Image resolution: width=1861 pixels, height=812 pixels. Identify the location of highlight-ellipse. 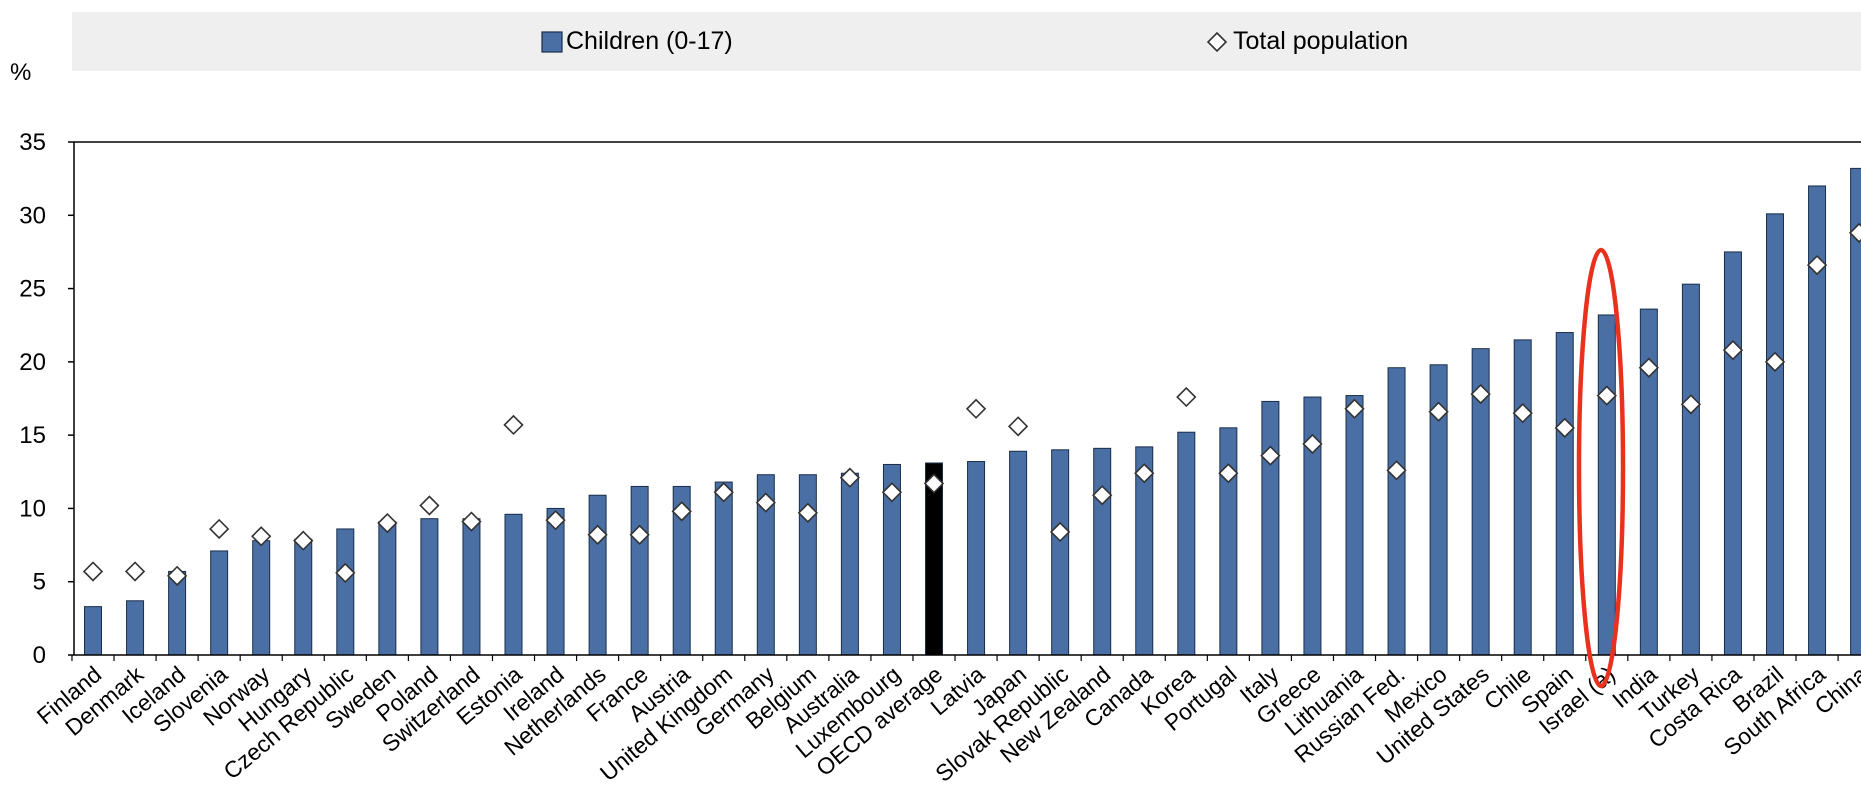
(1601, 468).